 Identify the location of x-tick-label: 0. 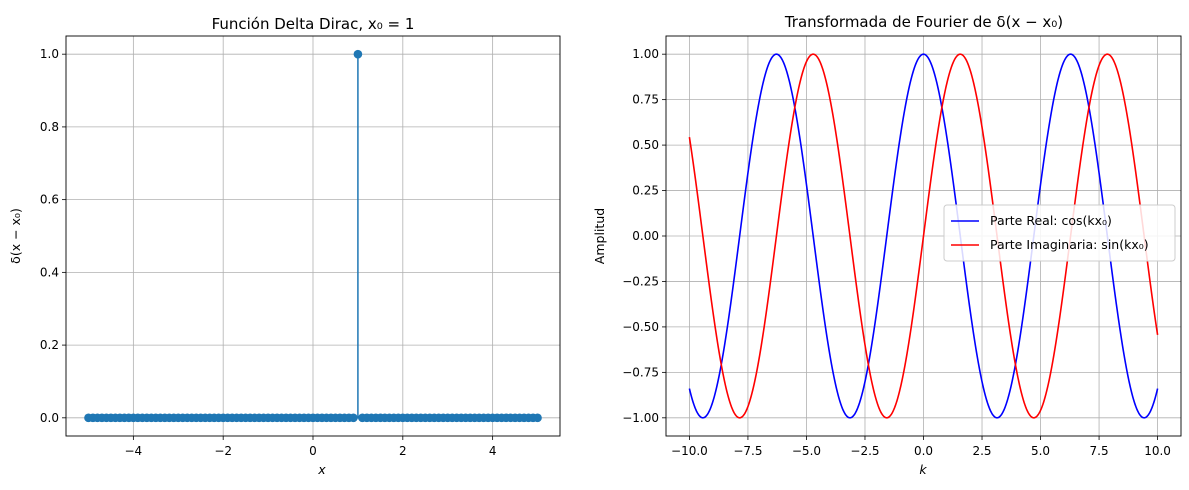
(313, 451).